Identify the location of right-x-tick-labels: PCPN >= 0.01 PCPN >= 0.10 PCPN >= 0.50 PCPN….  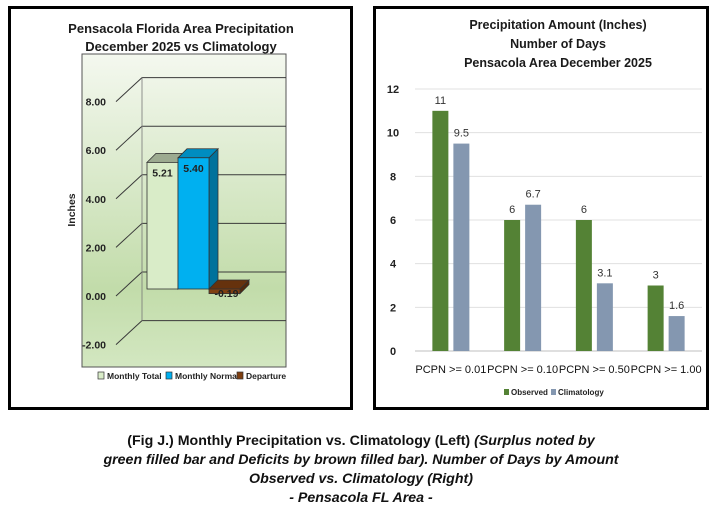
(558, 370).